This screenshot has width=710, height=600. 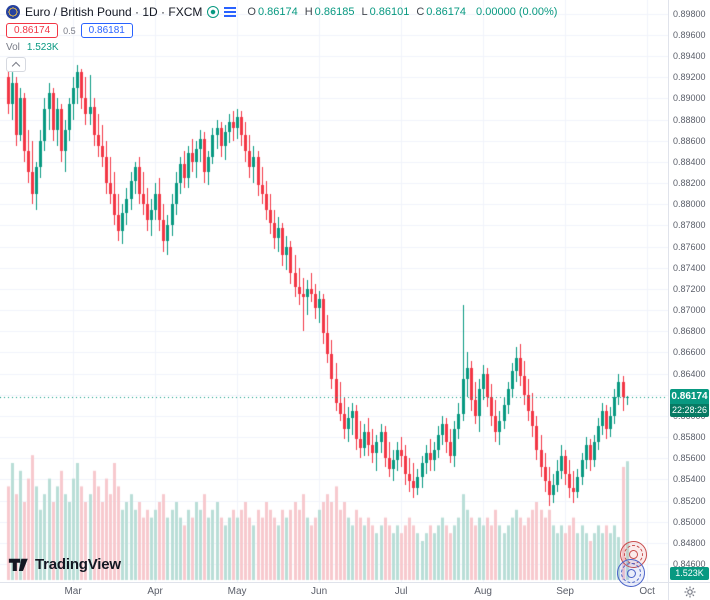 I want to click on axis-settings-button, so click(x=689, y=591).